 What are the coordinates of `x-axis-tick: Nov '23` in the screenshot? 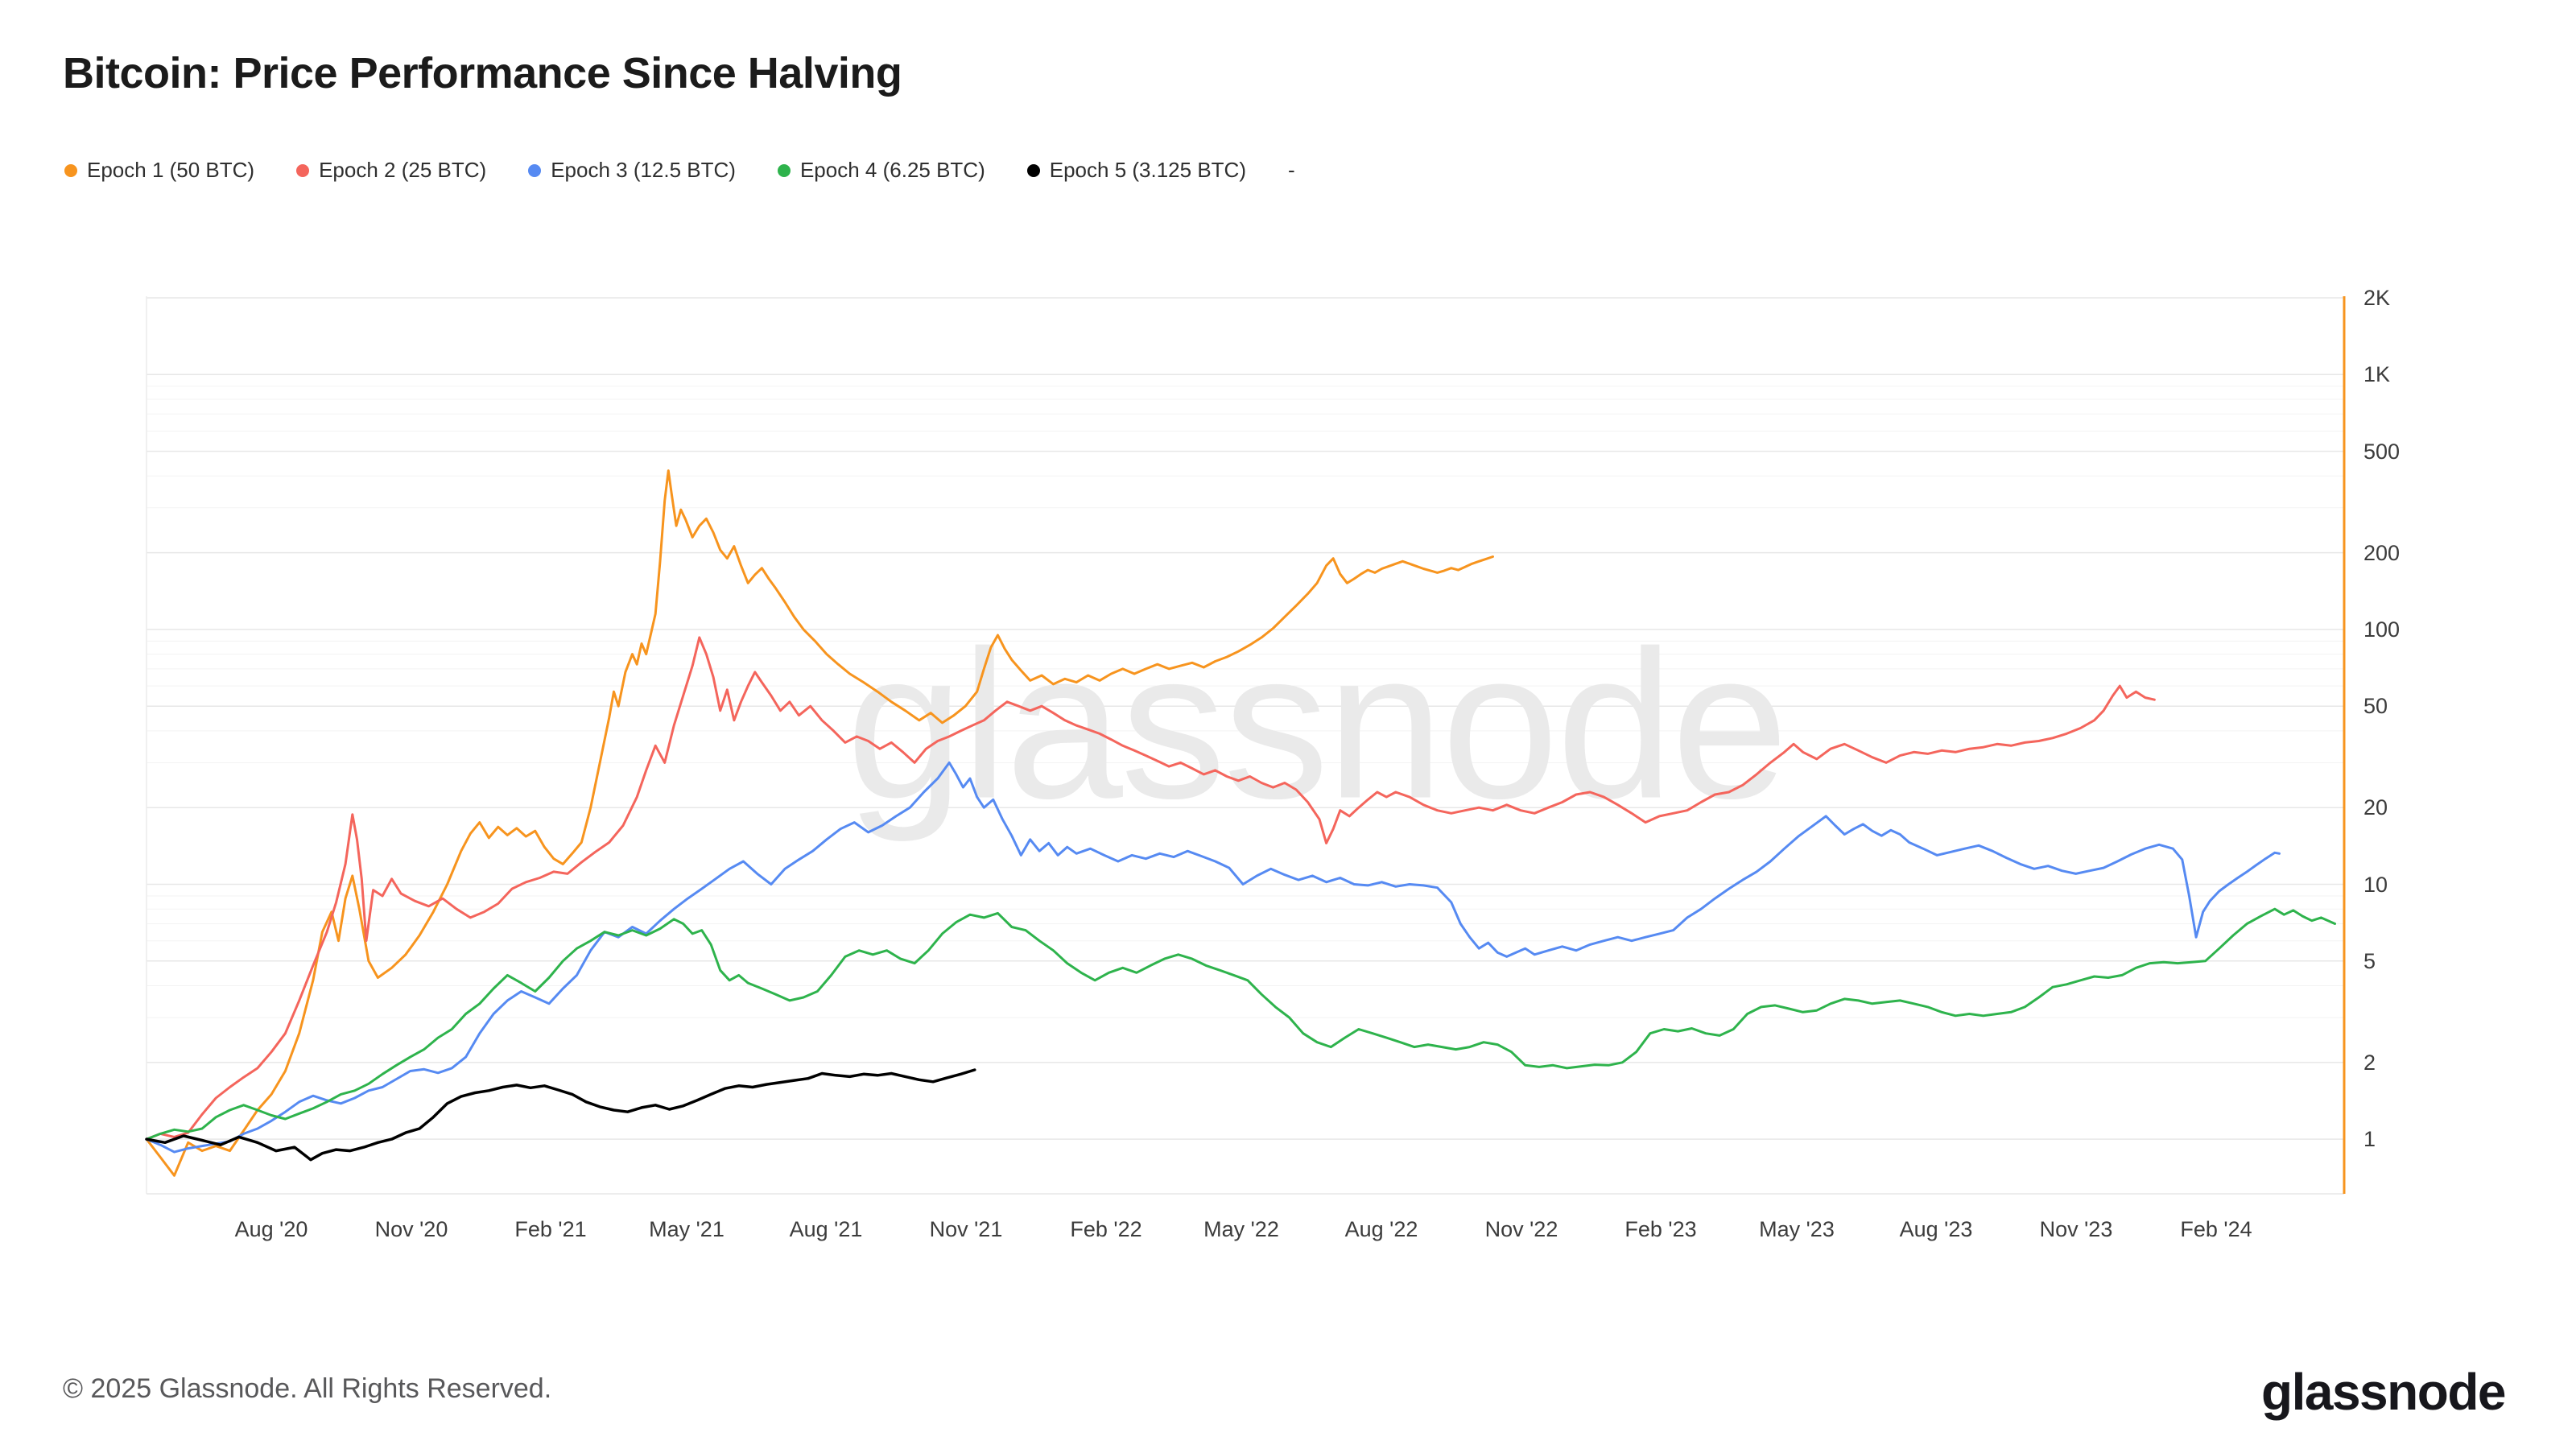 It's located at (2076, 1229).